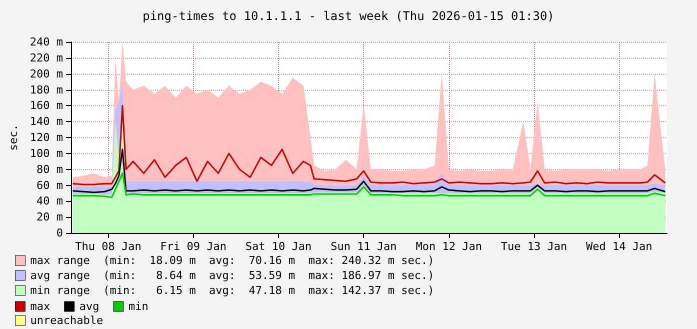 Image resolution: width=697 pixels, height=329 pixels. I want to click on x-tick-label: Thu 08 Jan, so click(108, 246).